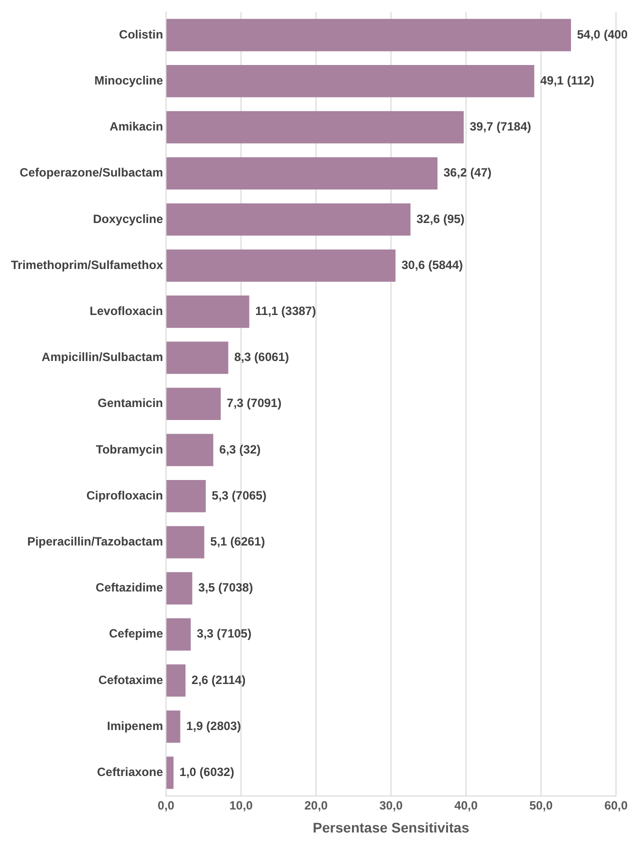  Describe the element at coordinates (135, 725) in the screenshot. I see `y-tick-label: Imipenem` at that location.